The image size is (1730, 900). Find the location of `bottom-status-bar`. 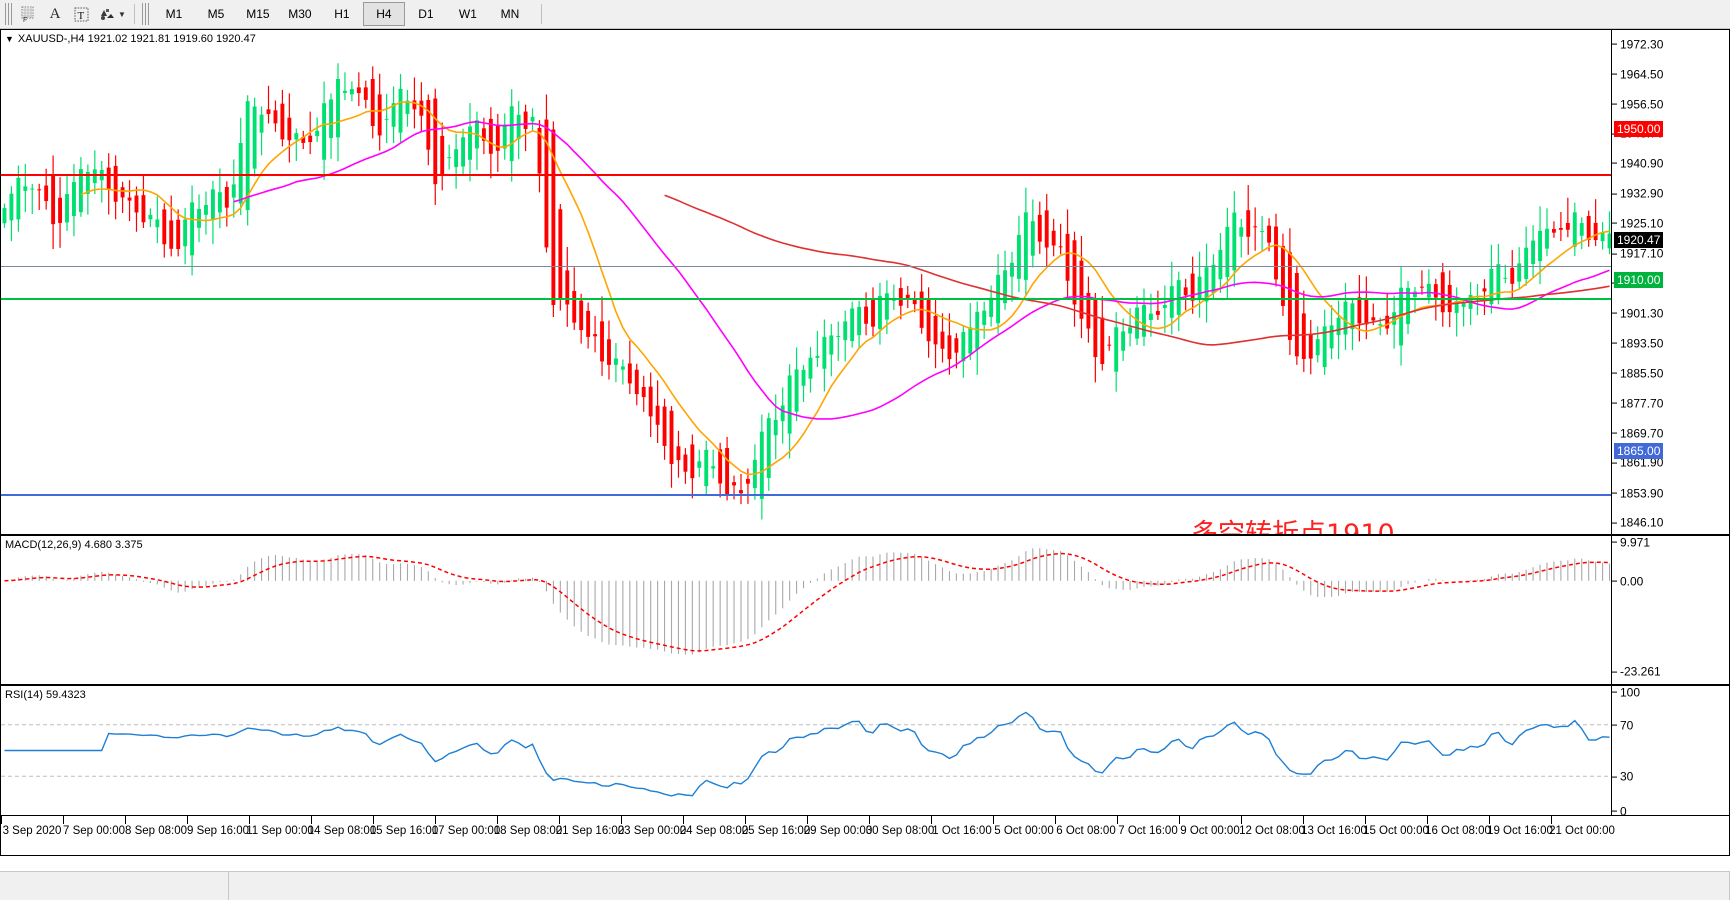

bottom-status-bar is located at coordinates (865, 885).